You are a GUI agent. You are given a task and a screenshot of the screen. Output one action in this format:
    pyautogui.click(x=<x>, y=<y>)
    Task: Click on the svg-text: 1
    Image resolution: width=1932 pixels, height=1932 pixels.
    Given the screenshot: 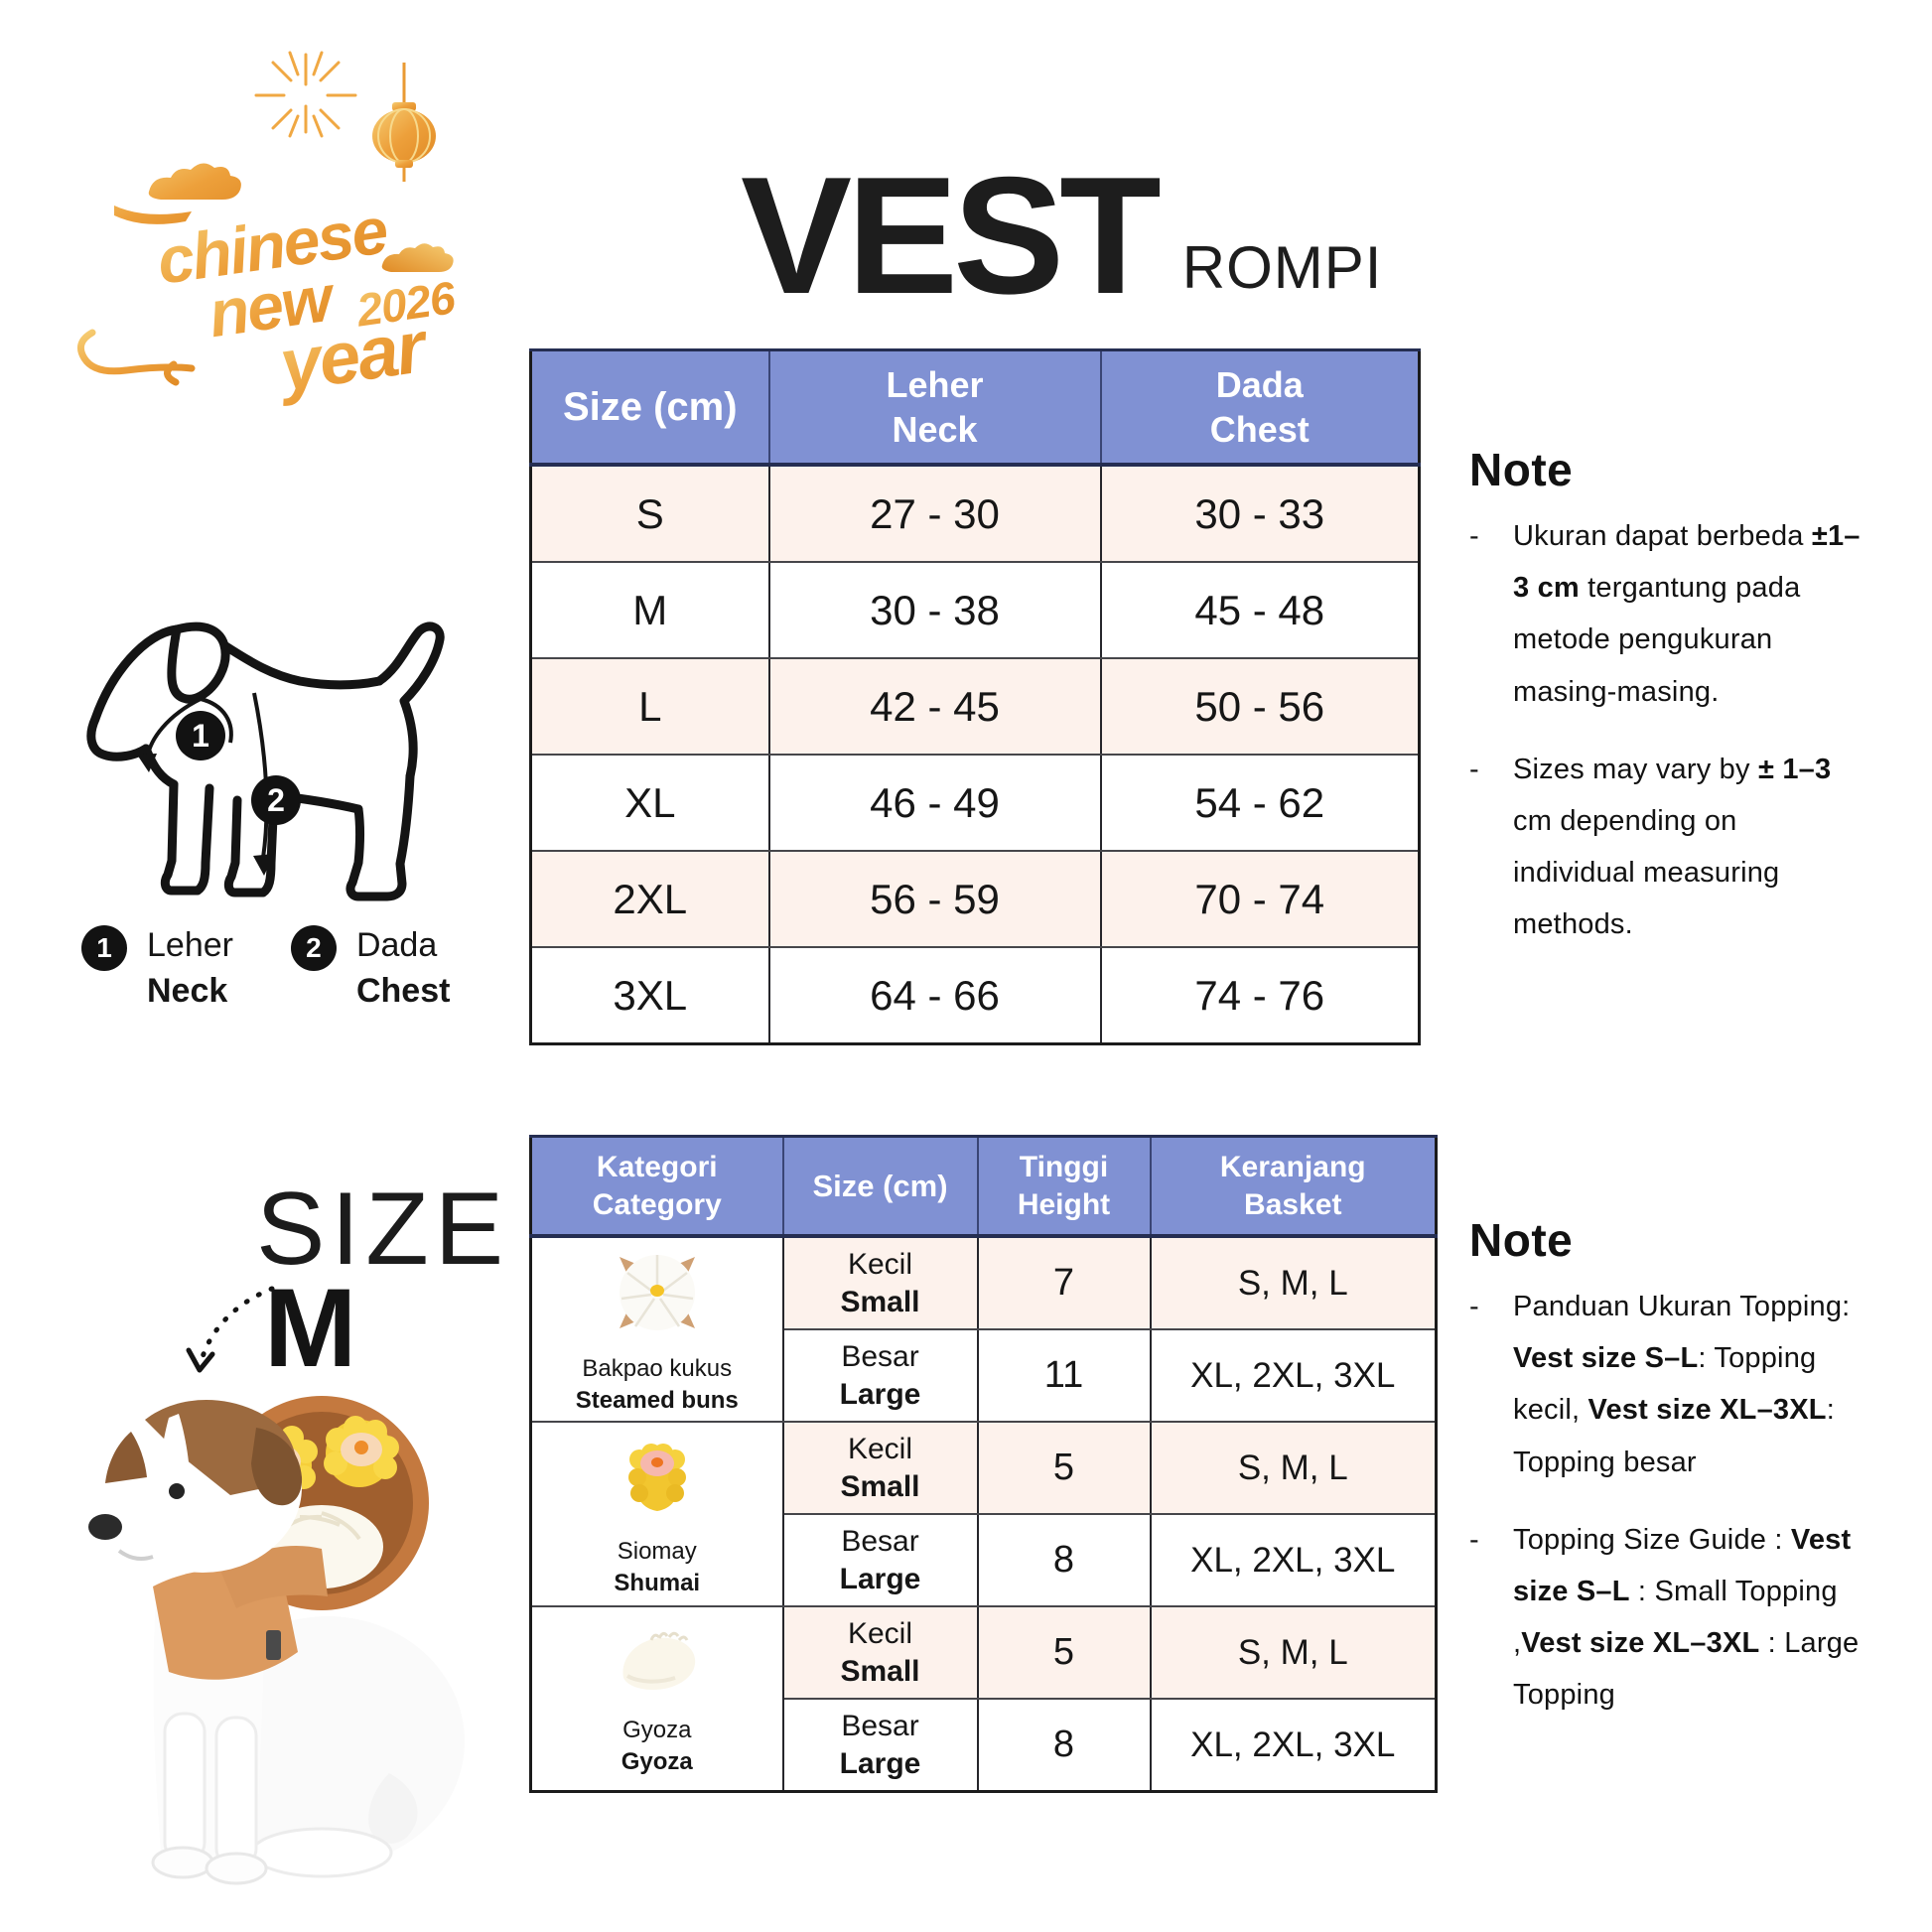 What is the action you would take?
    pyautogui.click(x=201, y=736)
    